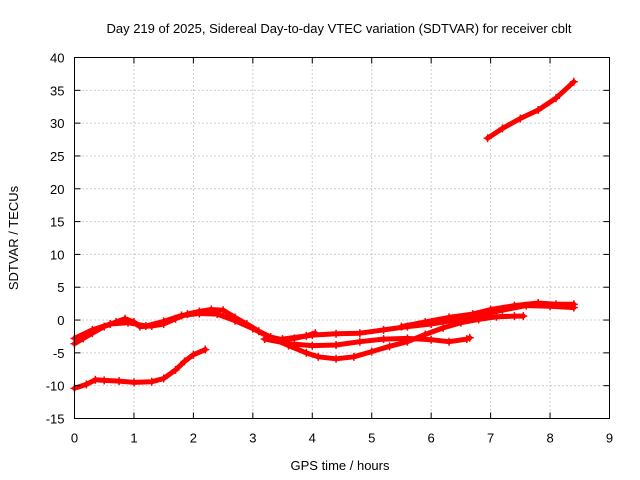 This screenshot has height=480, width=640. I want to click on y-tick-label: -15, so click(55, 419).